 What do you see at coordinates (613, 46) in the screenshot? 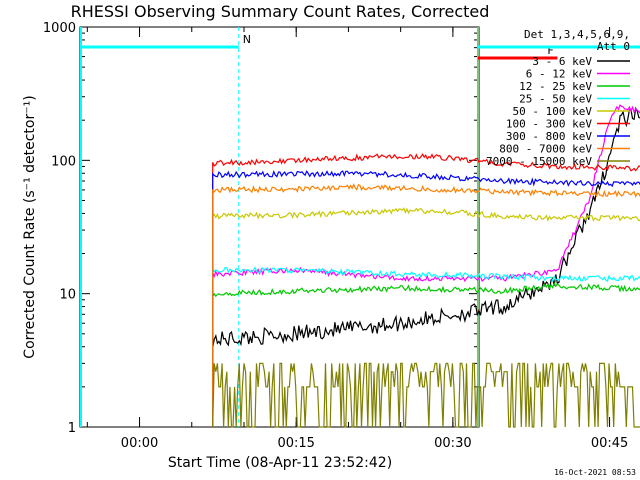
I see `legend-title-line: Att 0` at bounding box center [613, 46].